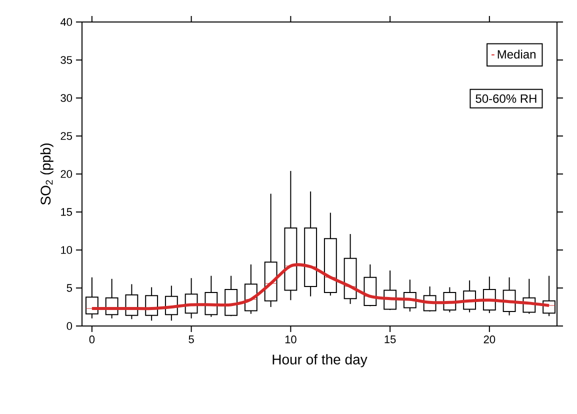 This screenshot has width=577, height=414. Describe the element at coordinates (517, 54) in the screenshot. I see `legend-label: Median` at that location.